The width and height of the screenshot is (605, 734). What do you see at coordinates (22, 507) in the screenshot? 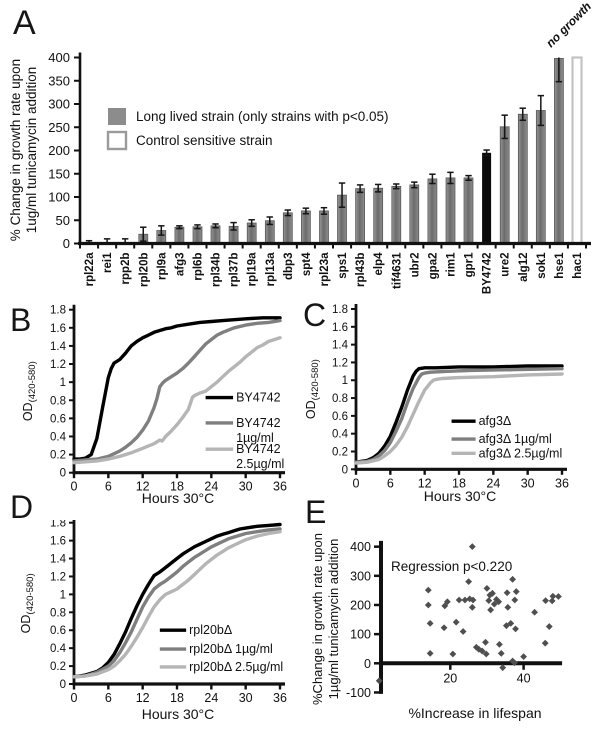
I see `panel-d-label: D` at bounding box center [22, 507].